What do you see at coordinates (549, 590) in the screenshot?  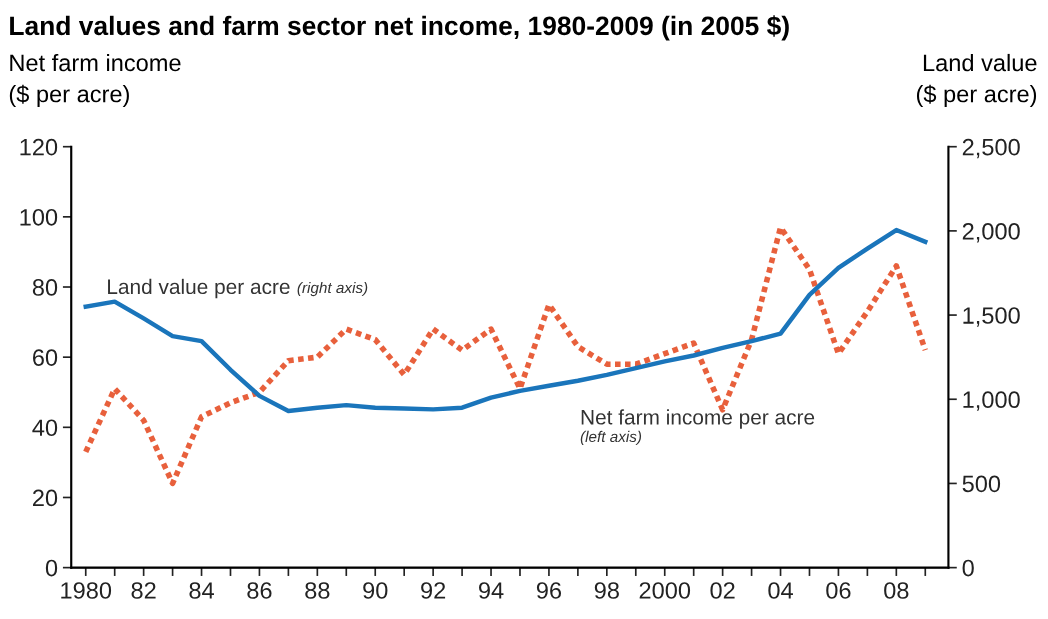 I see `x-tick-label: 96` at bounding box center [549, 590].